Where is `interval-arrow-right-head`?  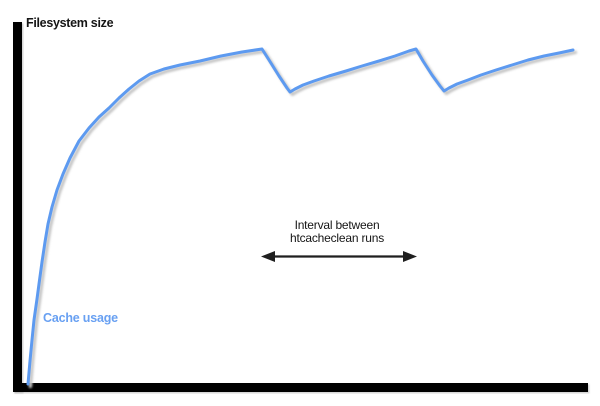 interval-arrow-right-head is located at coordinates (410, 256).